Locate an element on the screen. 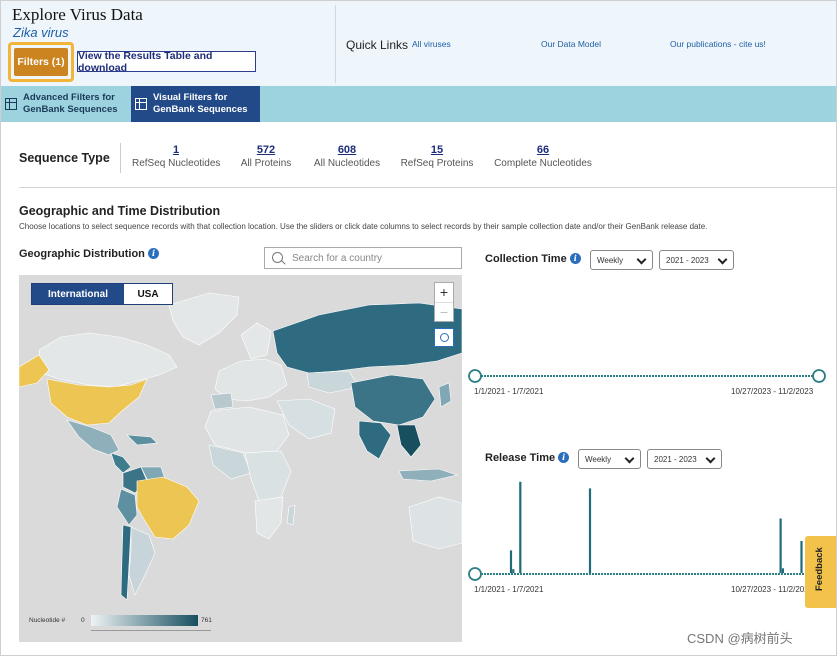 The image size is (837, 656). release-range-select: 2021 - 2023 is located at coordinates (684, 459).